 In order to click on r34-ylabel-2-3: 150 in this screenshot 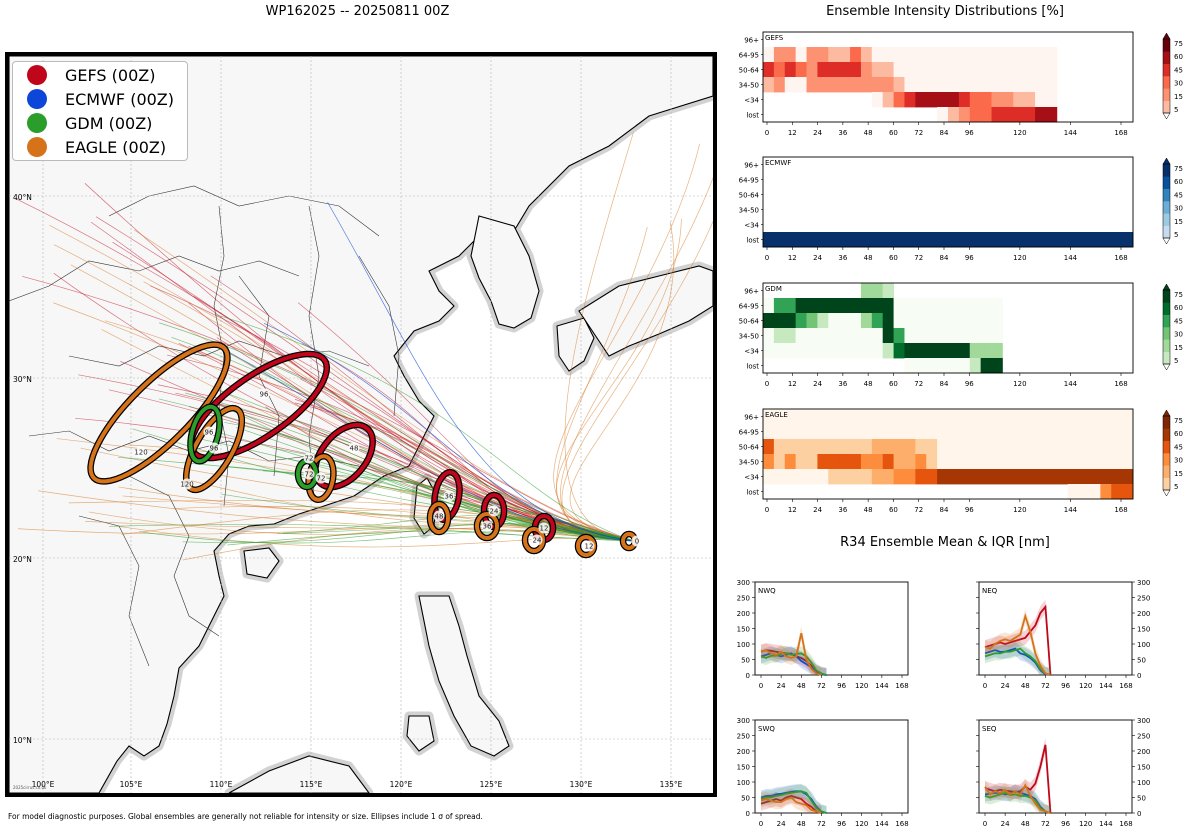, I will do `click(743, 768)`.